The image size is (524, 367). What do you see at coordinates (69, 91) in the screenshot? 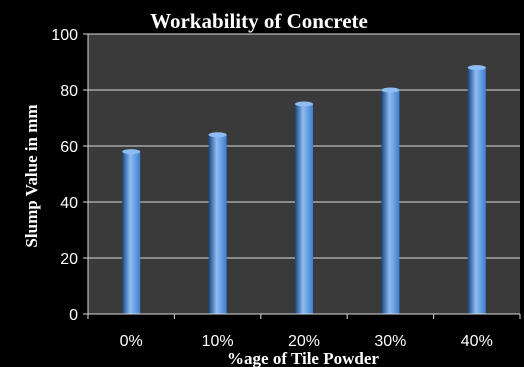
I see `y-tick-label: 80` at bounding box center [69, 91].